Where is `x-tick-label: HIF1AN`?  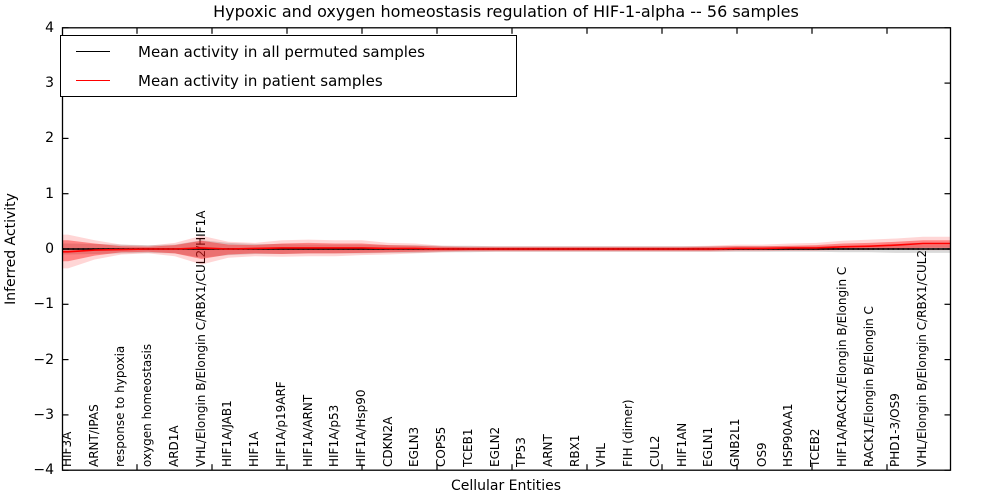 x-tick-label: HIF1AN is located at coordinates (681, 444).